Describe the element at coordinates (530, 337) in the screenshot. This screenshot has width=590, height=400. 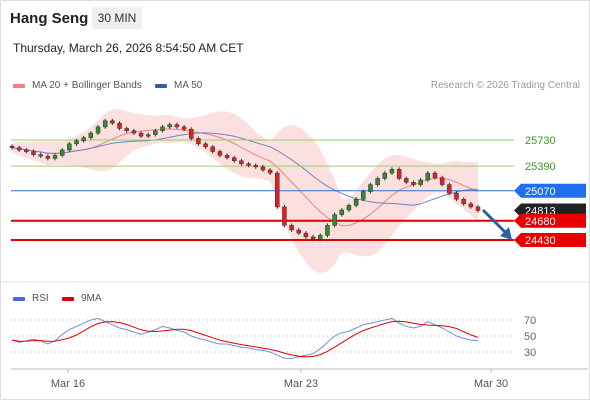
I see `rsi-tick-1: 50` at that location.